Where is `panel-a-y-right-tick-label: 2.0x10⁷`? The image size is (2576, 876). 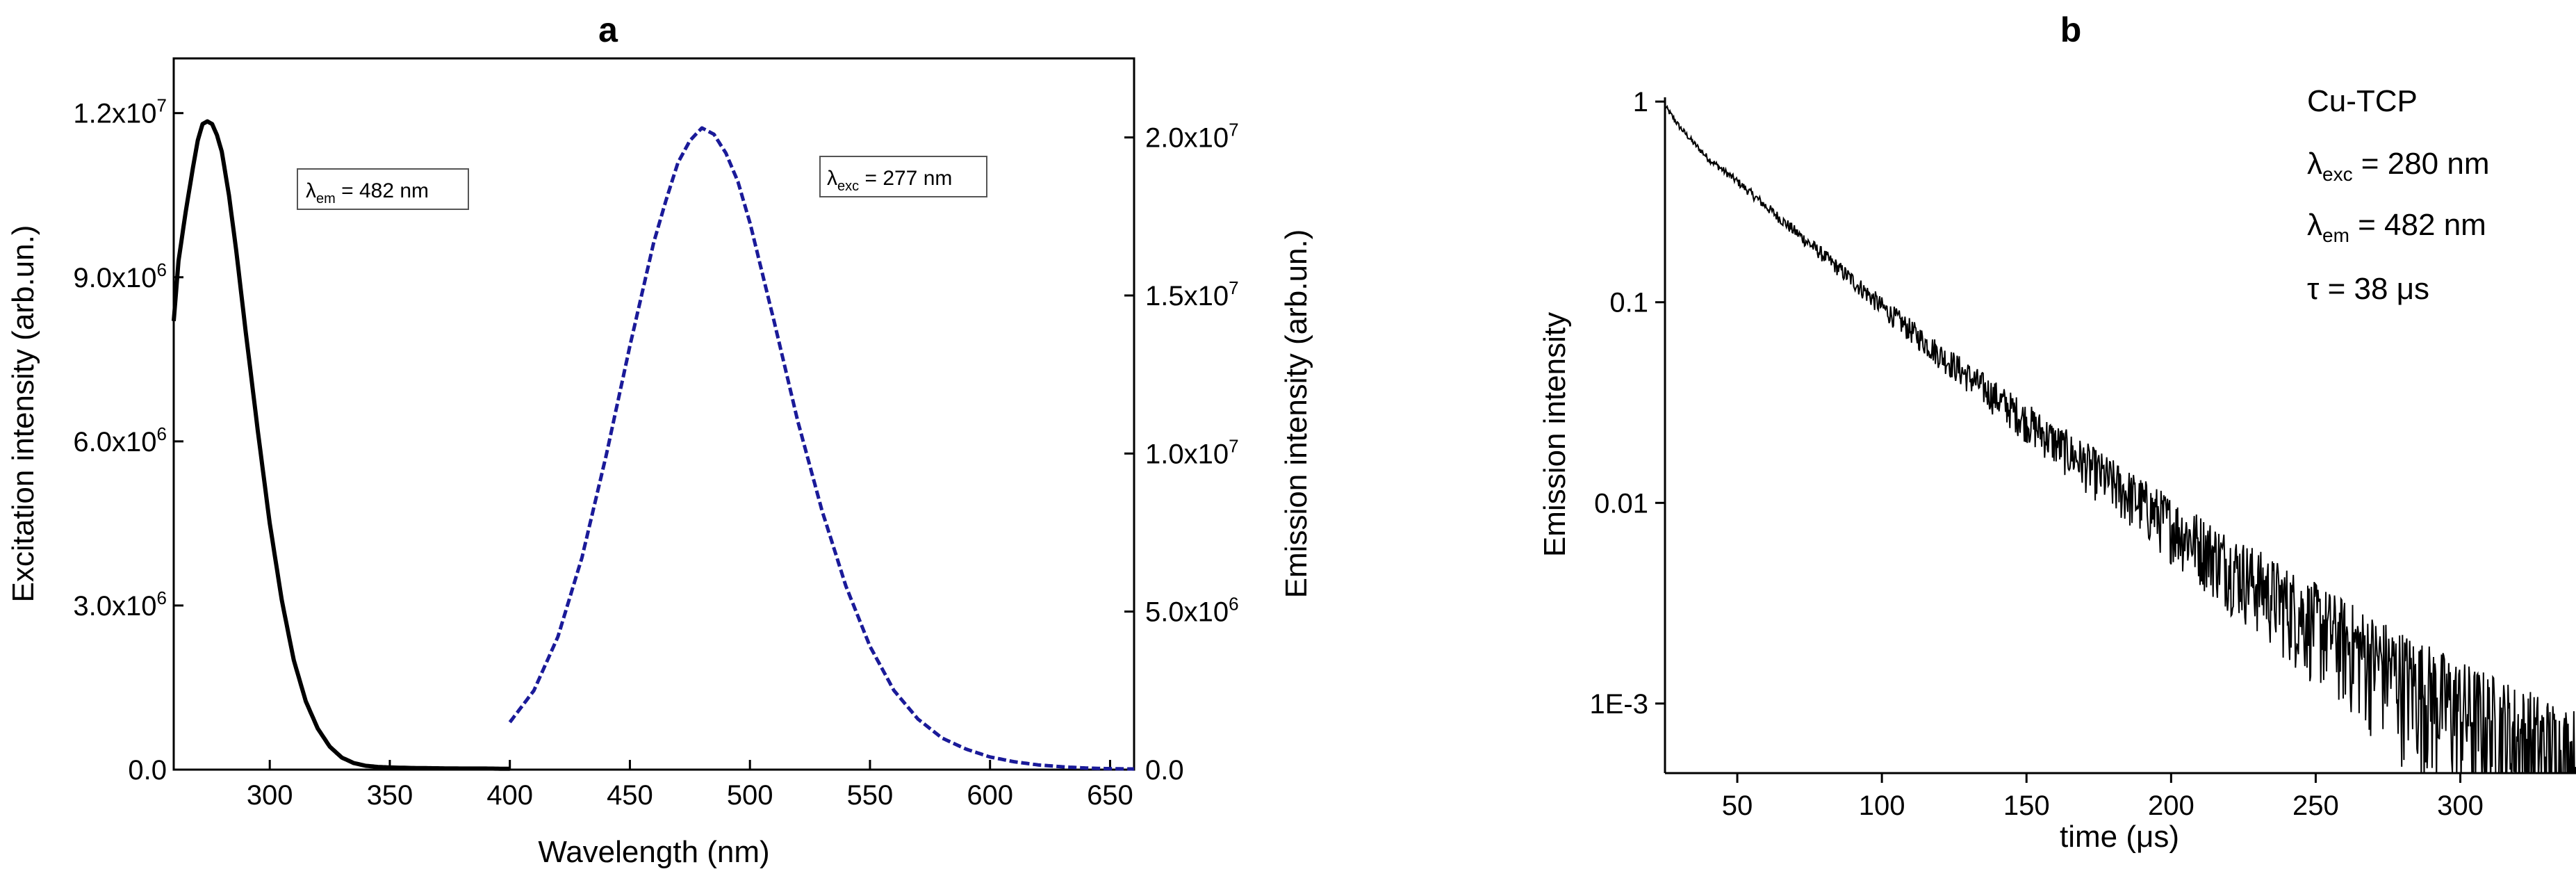
panel-a-y-right-tick-label: 2.0x10⁷ is located at coordinates (1192, 137).